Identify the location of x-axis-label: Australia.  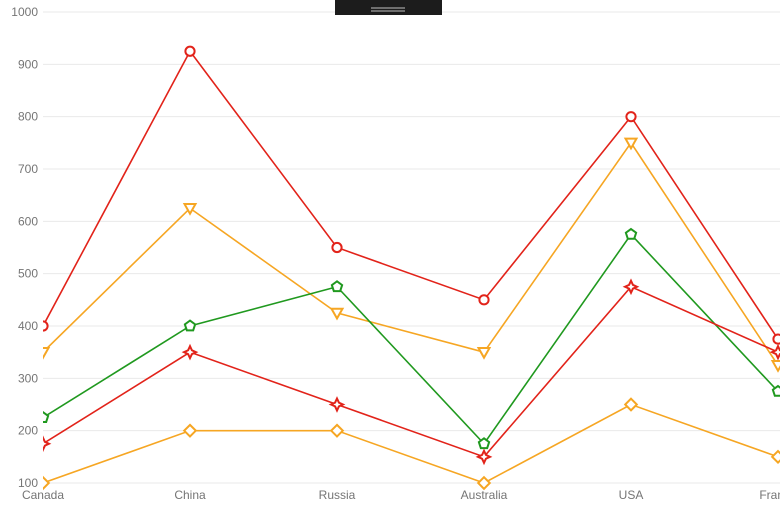
(484, 495).